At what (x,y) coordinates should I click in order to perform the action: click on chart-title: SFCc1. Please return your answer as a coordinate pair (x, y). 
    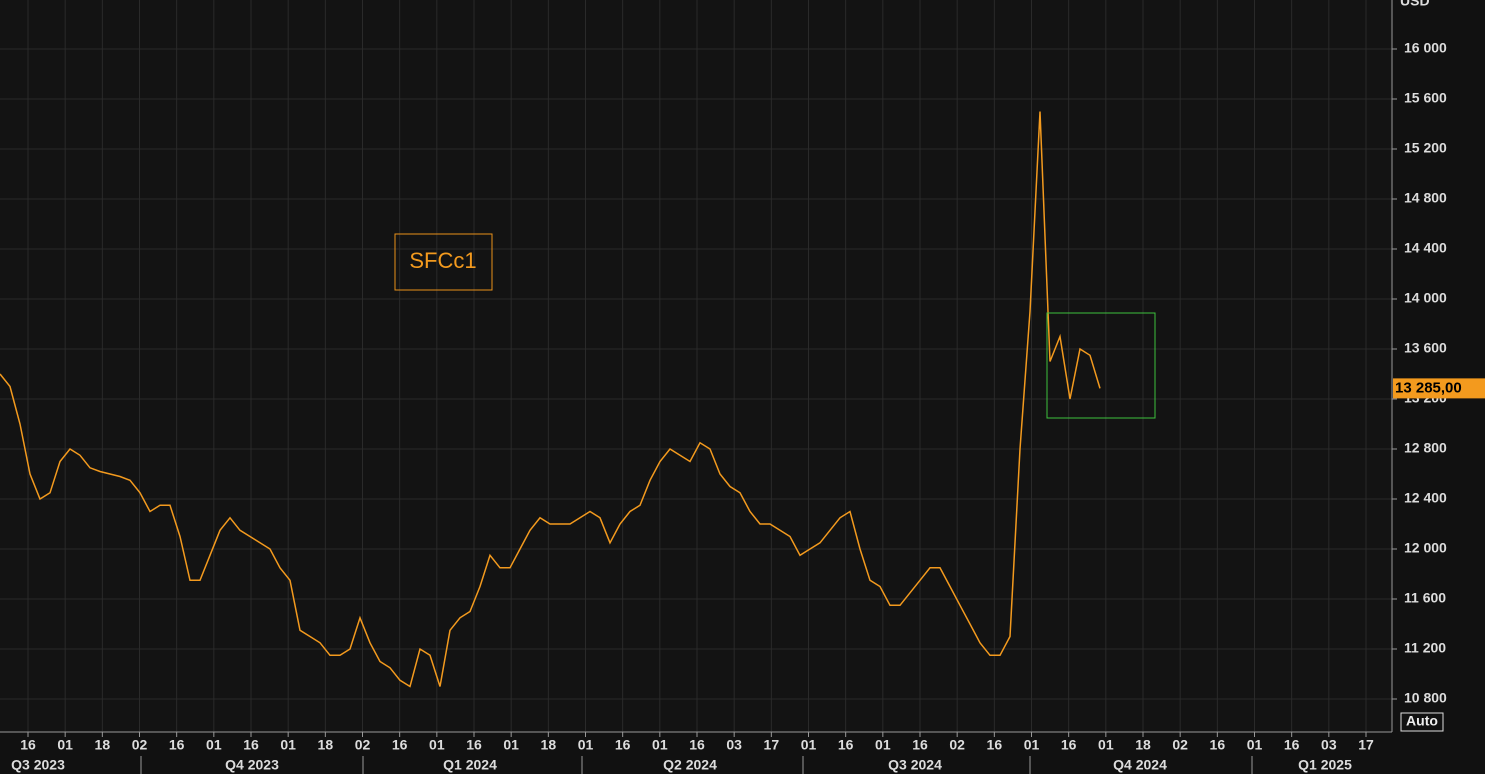
    Looking at the image, I should click on (442, 260).